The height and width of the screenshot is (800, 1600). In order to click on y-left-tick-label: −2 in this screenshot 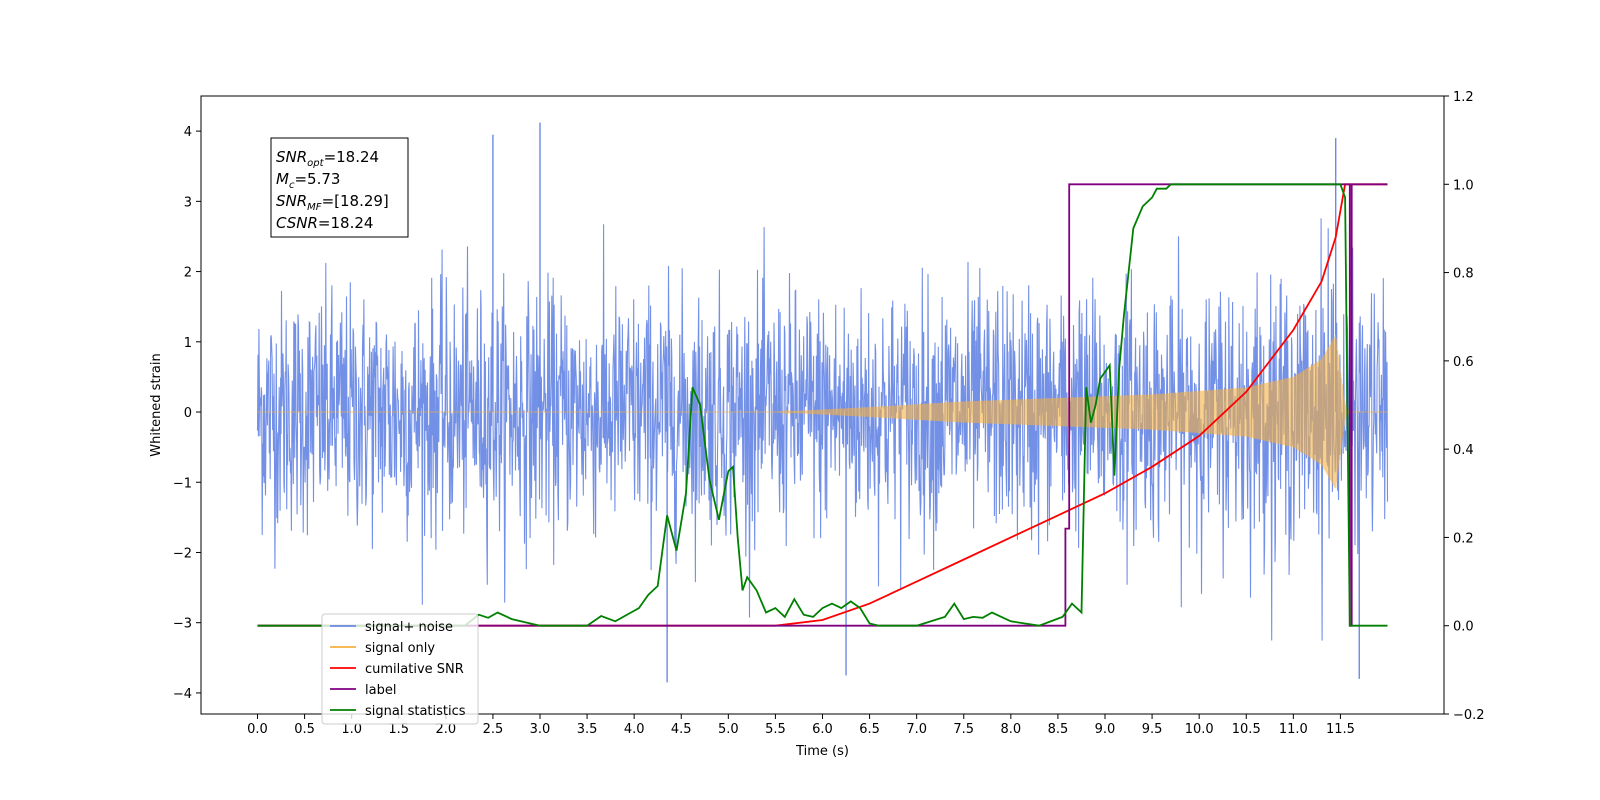, I will do `click(182, 553)`.